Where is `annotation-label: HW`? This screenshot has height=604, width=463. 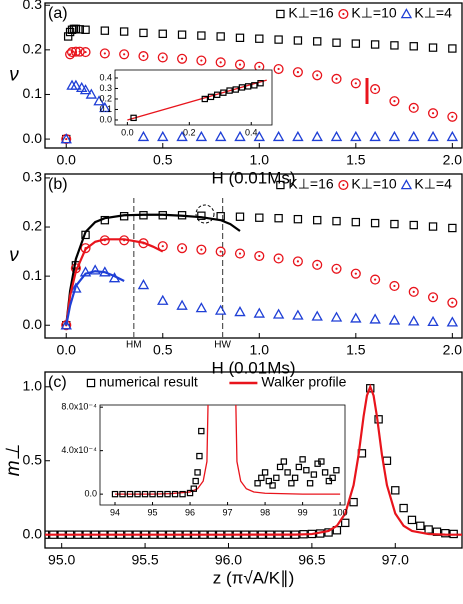
annotation-label: HW is located at coordinates (222, 345).